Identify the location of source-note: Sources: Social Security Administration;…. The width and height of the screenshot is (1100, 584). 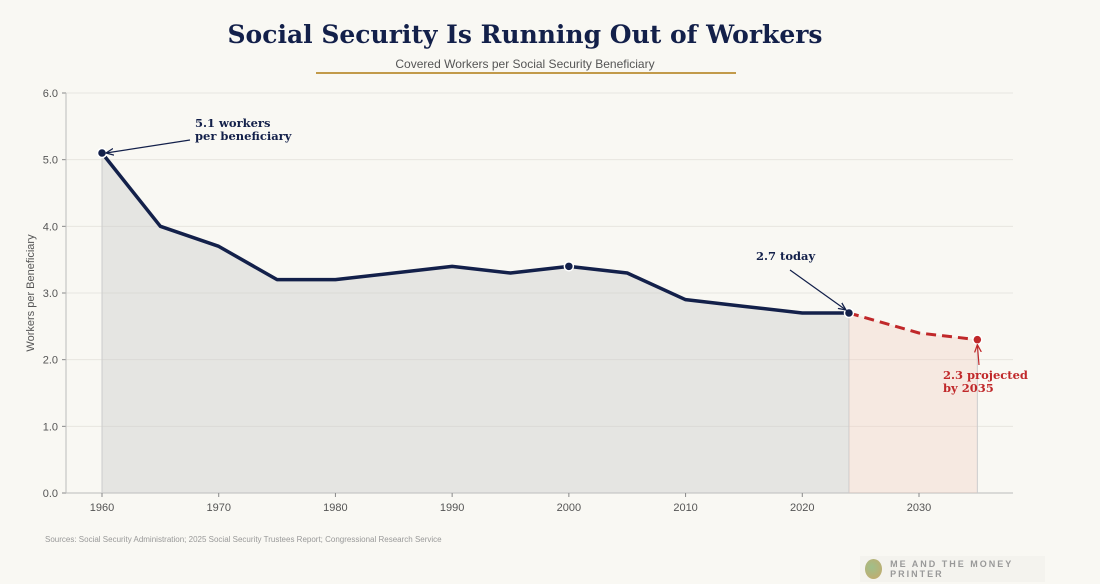
(243, 539).